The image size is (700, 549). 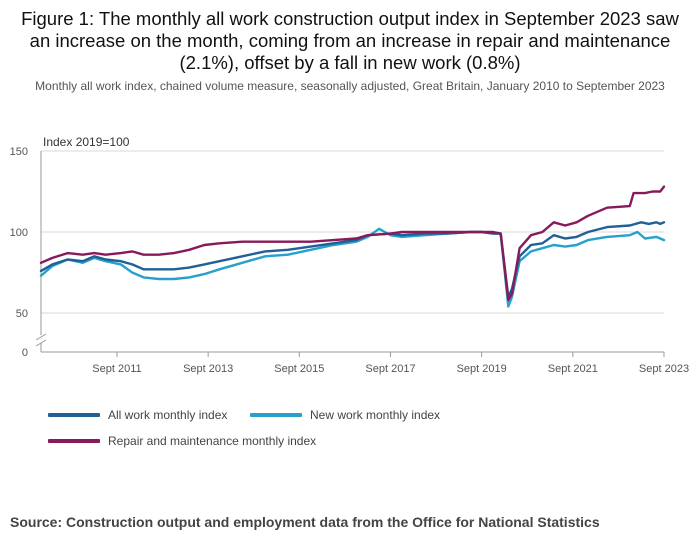 What do you see at coordinates (352, 259) in the screenshot?
I see `series-line-all-work` at bounding box center [352, 259].